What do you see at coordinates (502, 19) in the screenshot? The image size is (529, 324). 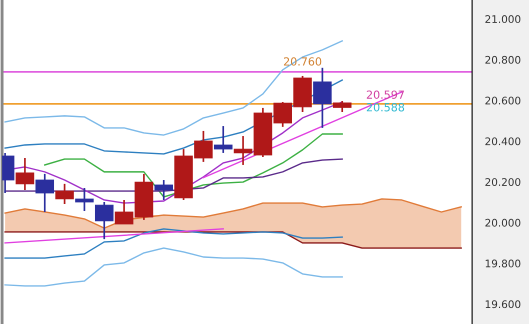 I see `y-tick-label: 21.000` at bounding box center [502, 19].